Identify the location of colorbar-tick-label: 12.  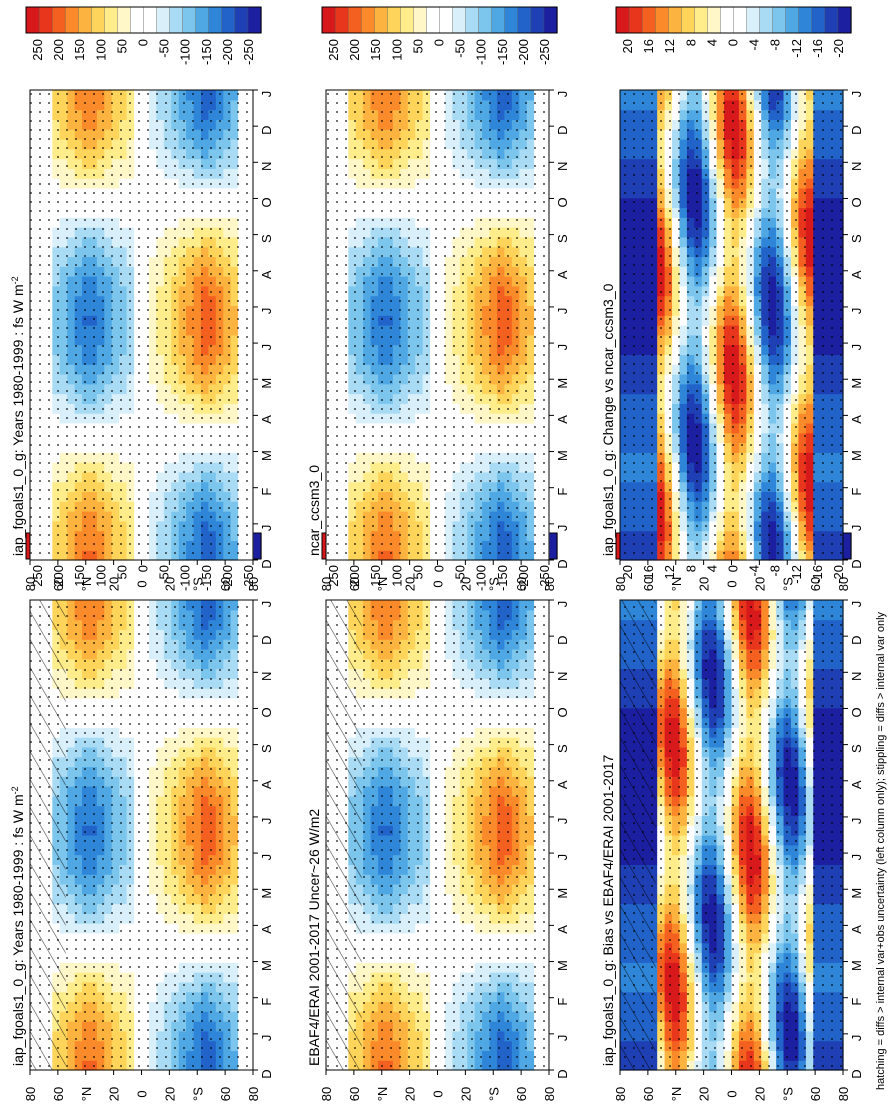
(669, 572).